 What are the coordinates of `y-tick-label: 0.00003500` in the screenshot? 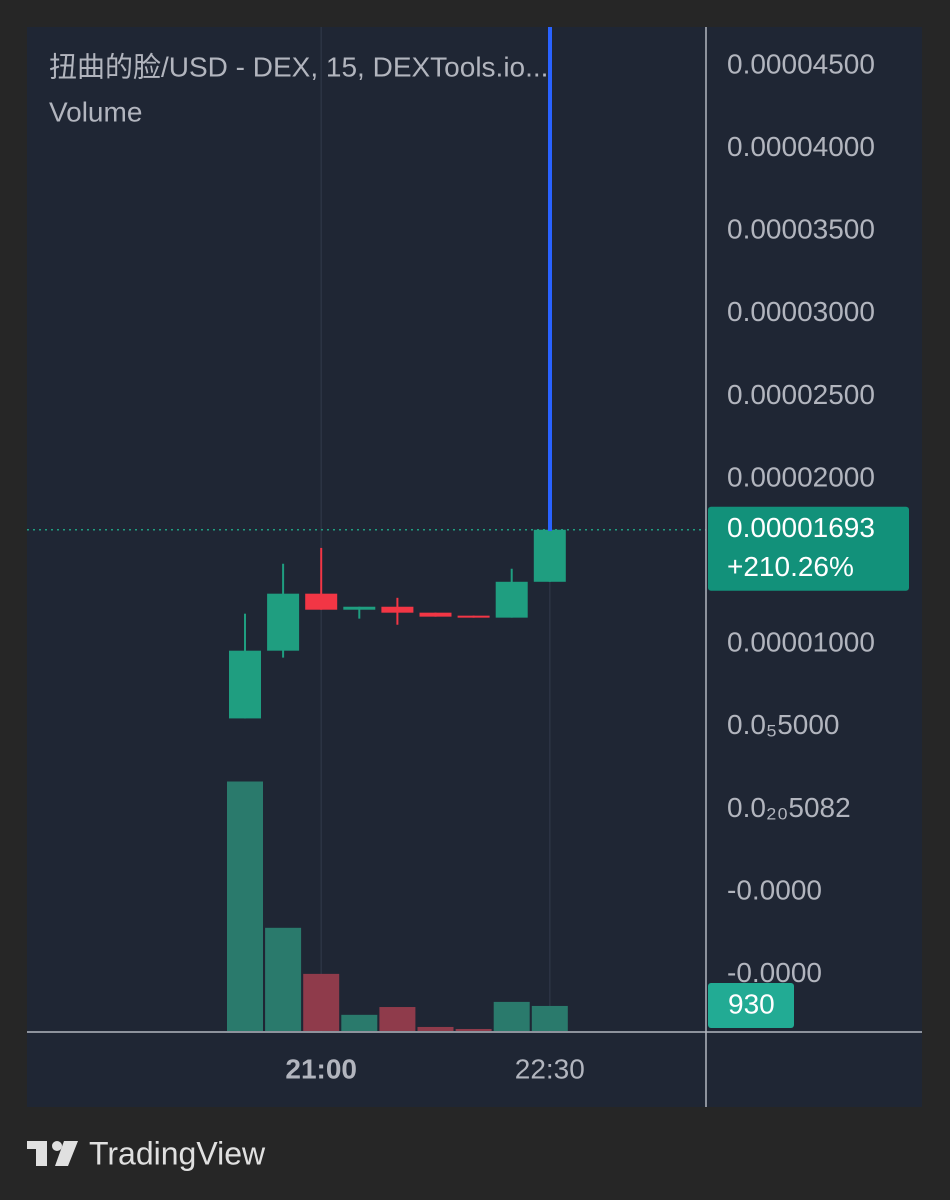 It's located at (801, 229).